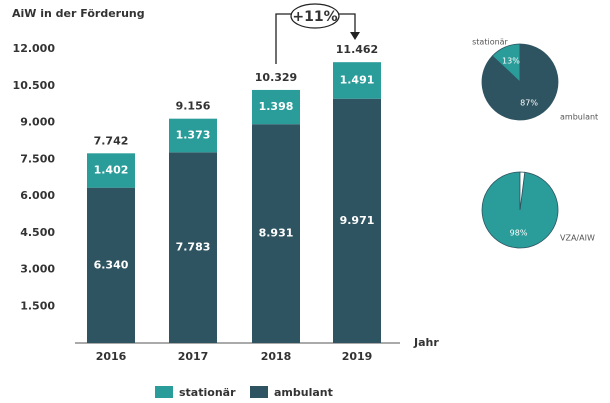  Describe the element at coordinates (426, 342) in the screenshot. I see `x-axis-label: Jahr` at that location.